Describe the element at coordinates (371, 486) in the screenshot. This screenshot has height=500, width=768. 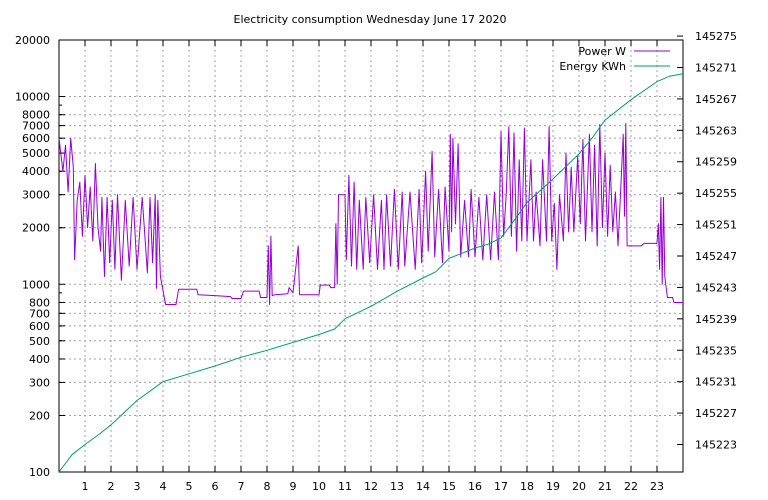
I see `x-tick-label: 12` at that location.